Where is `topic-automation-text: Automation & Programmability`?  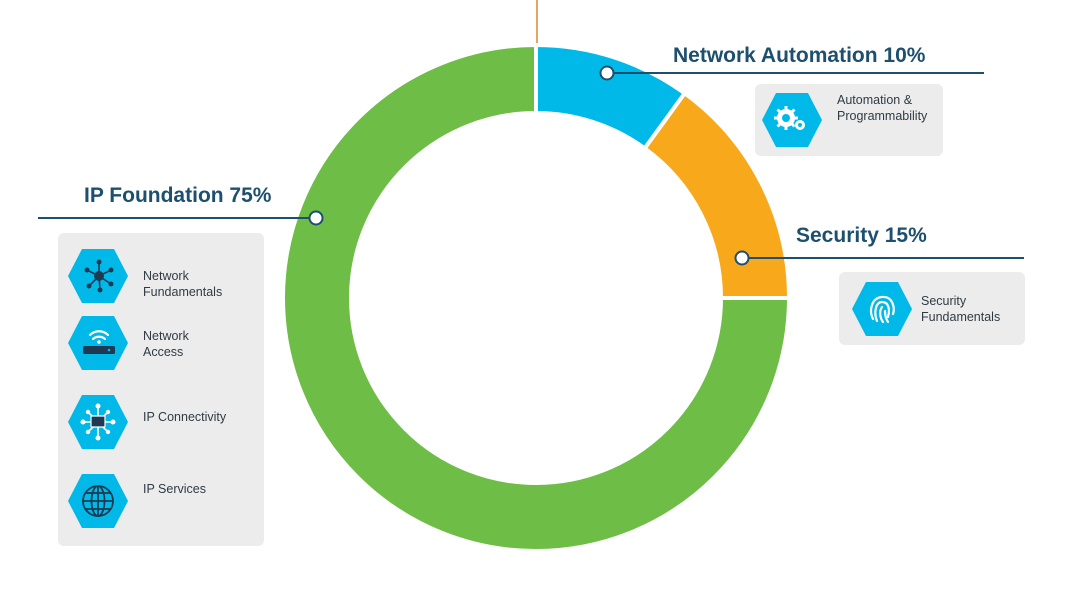 topic-automation-text: Automation & Programmability is located at coordinates (882, 108).